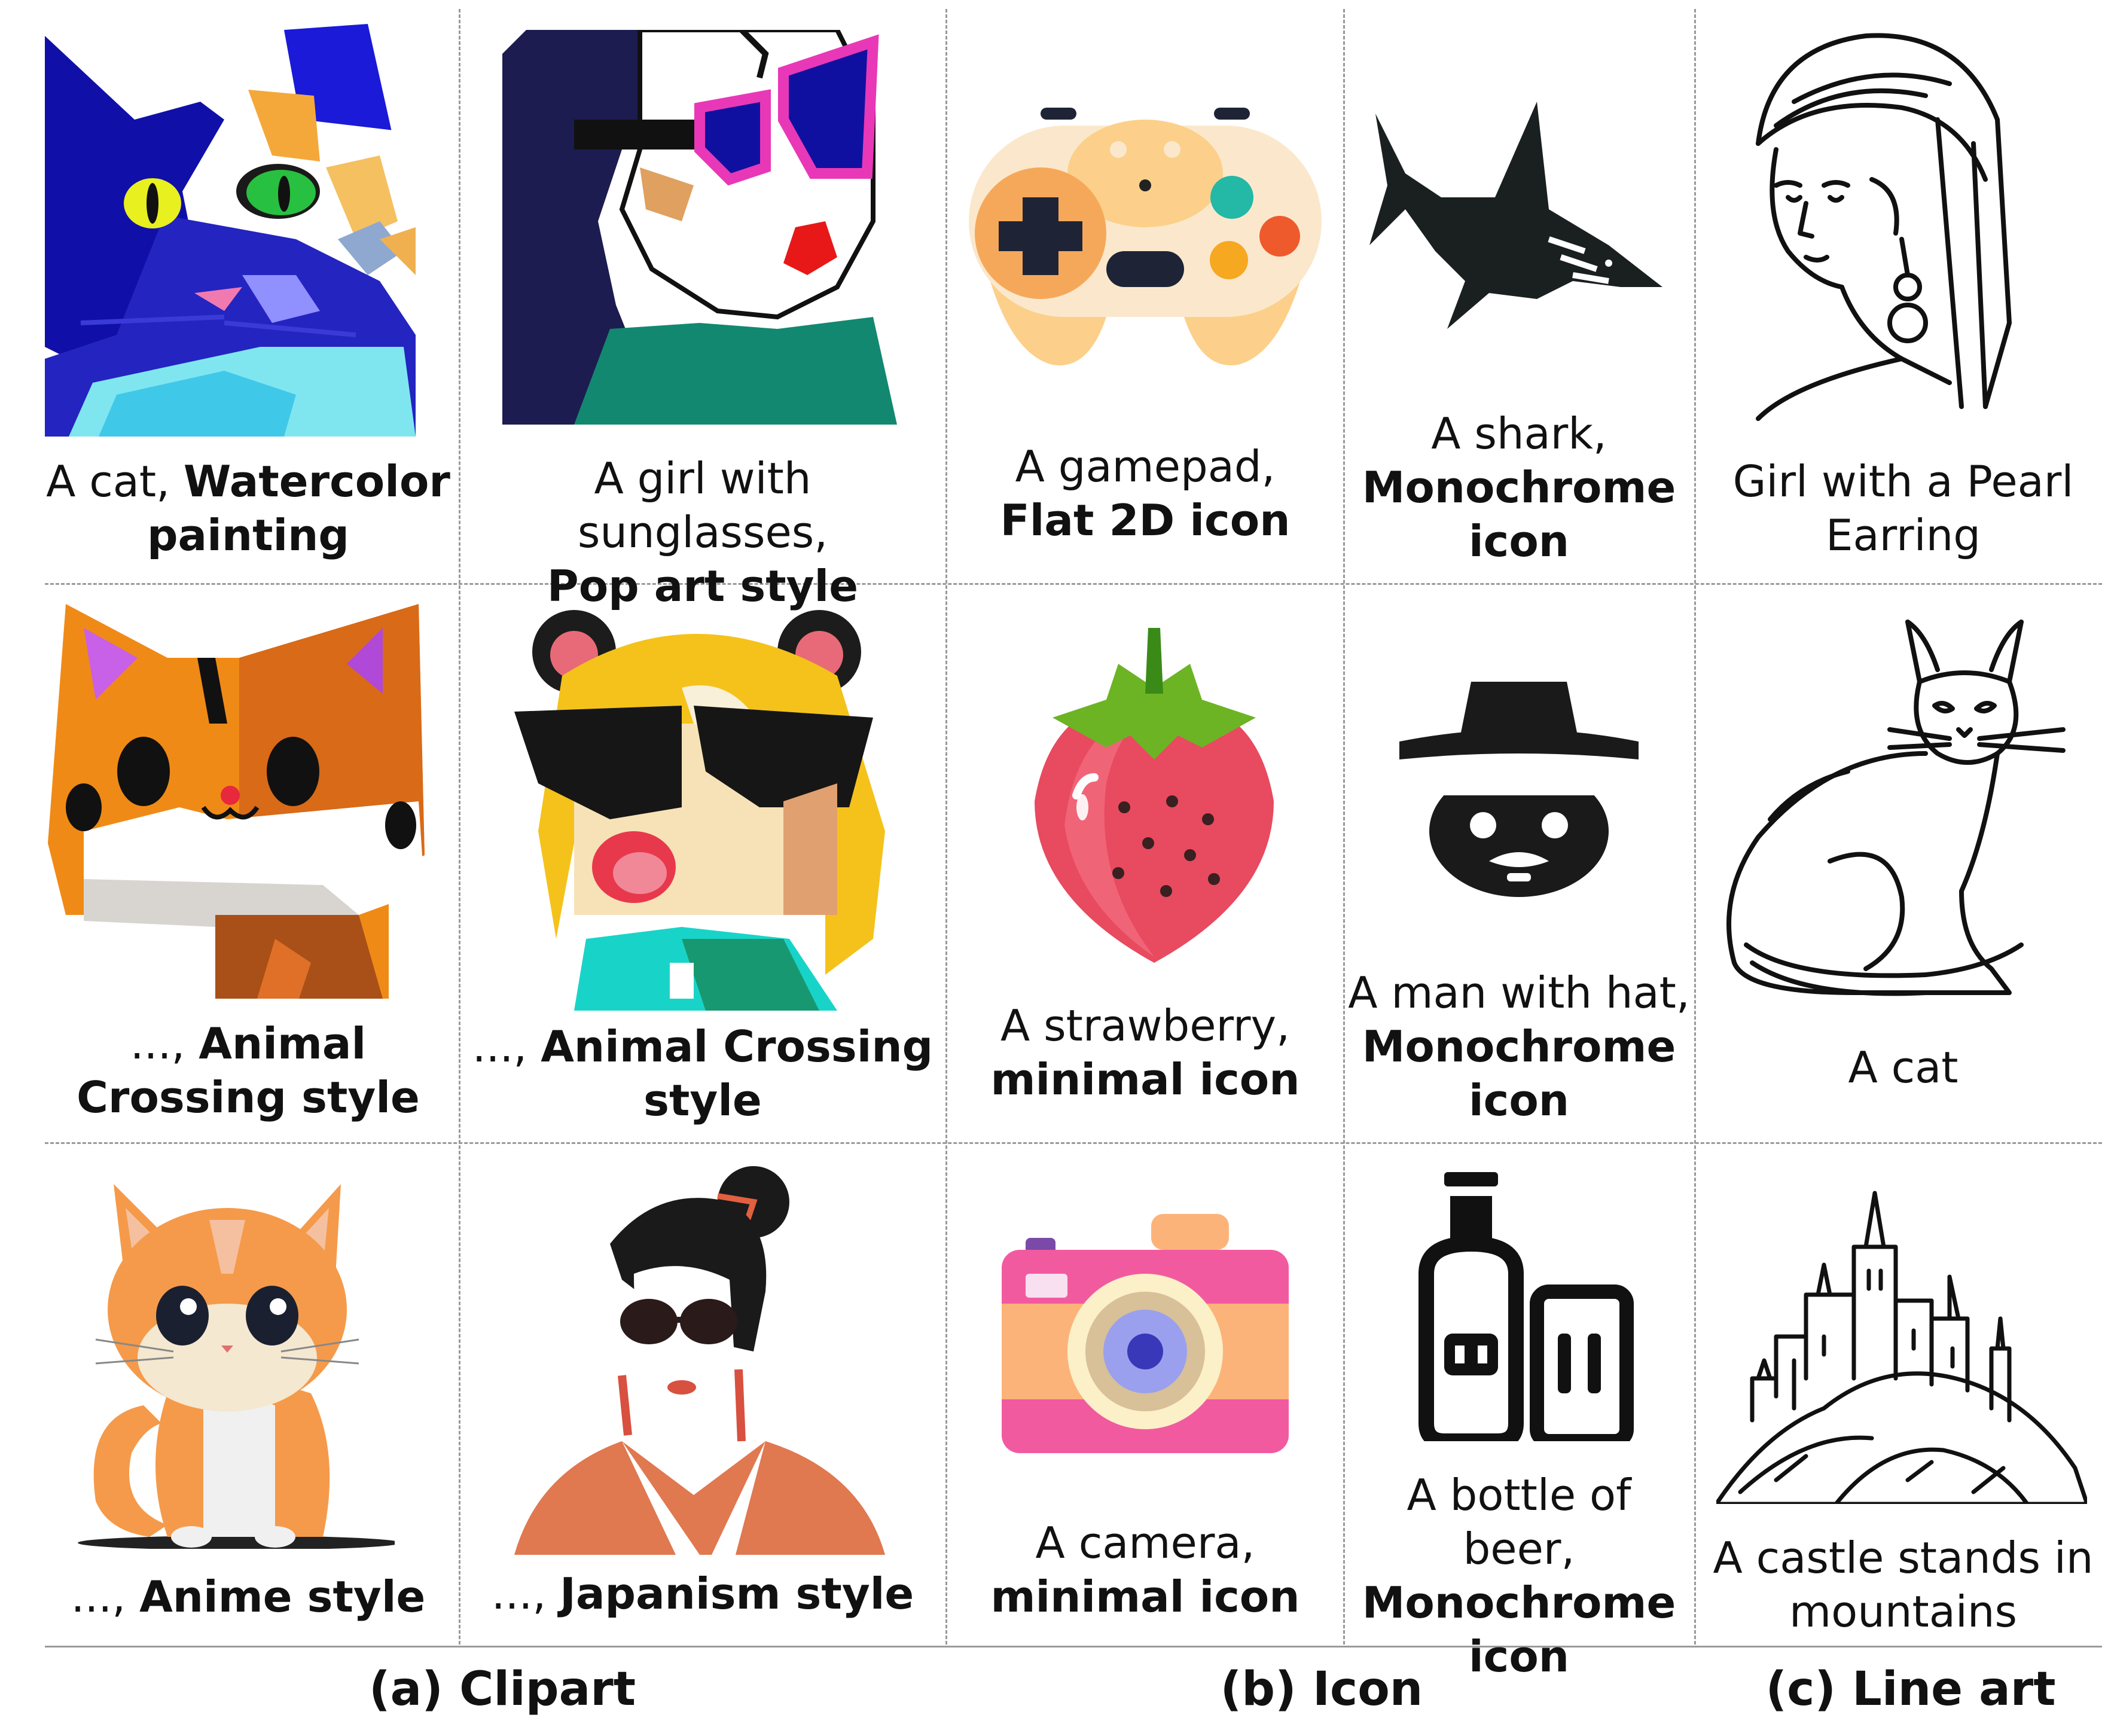 The image size is (2108, 1736). Describe the element at coordinates (227, 1358) in the screenshot. I see `anime-cat-image` at that location.